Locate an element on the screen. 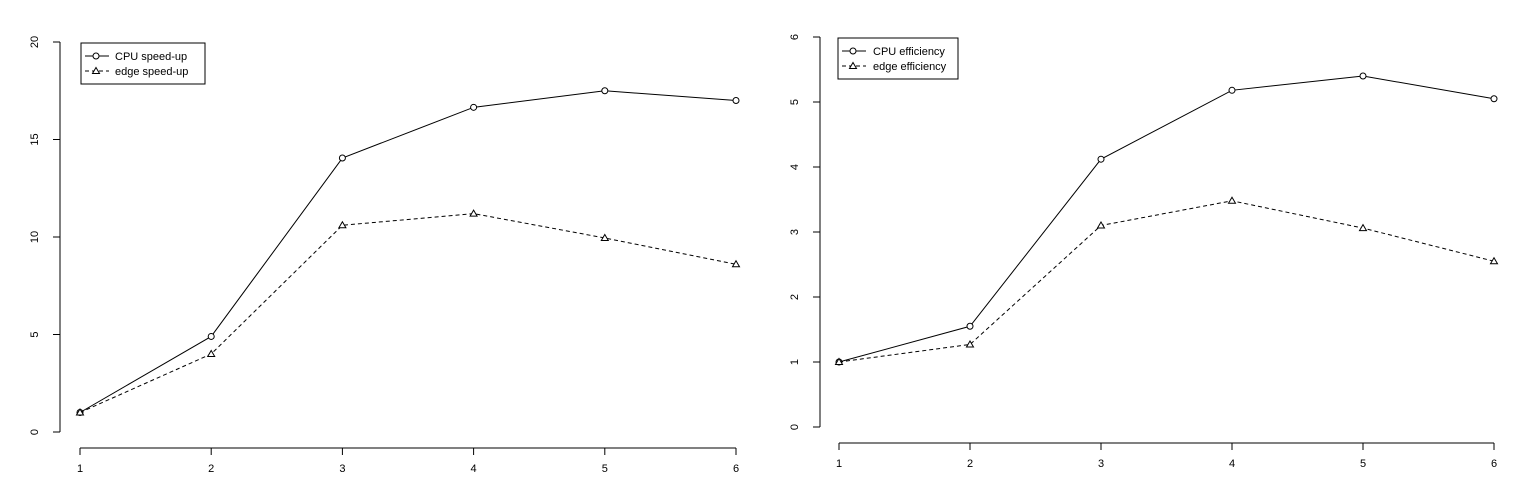 The image size is (1540, 497). legend-marker-cpu-speed-up is located at coordinates (96, 56).